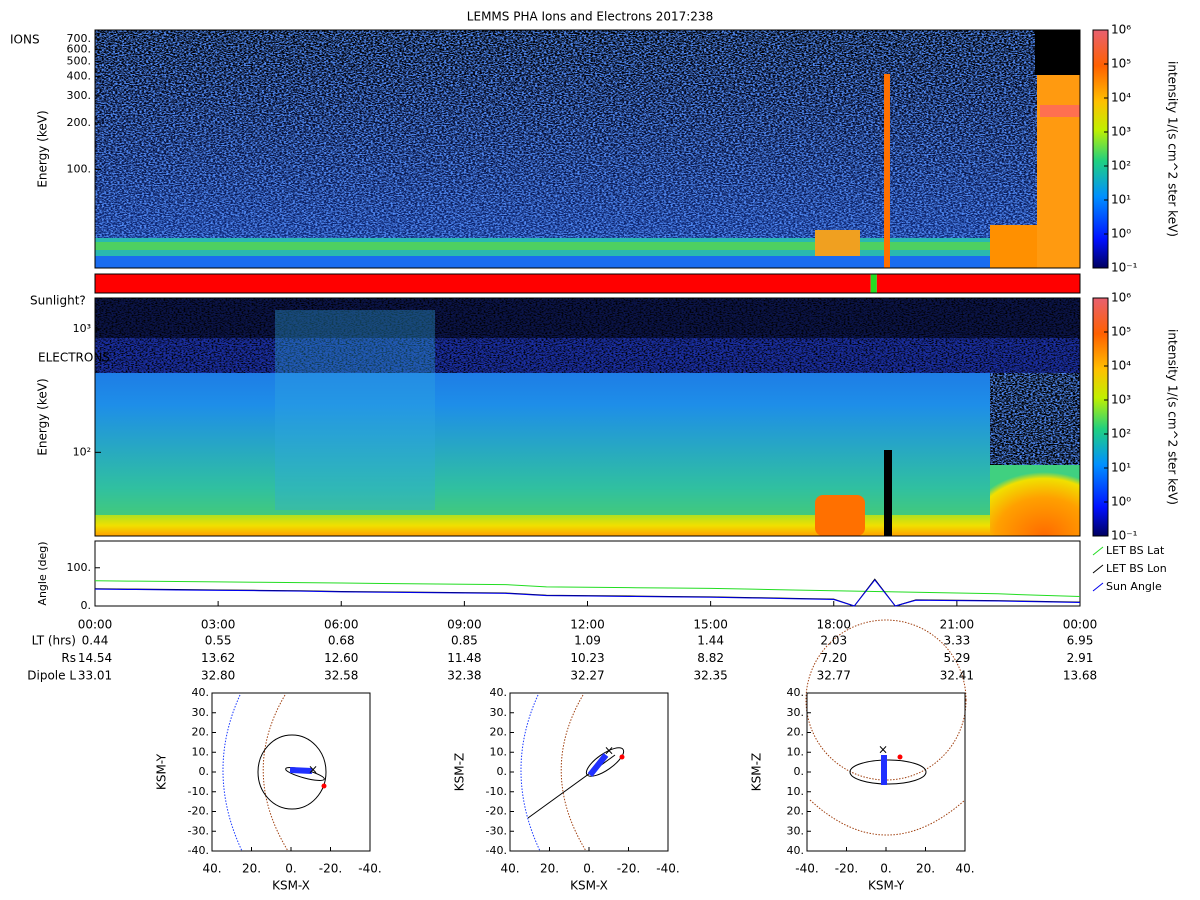  Describe the element at coordinates (1080, 676) in the screenshot. I see `cell: 13.68` at that location.